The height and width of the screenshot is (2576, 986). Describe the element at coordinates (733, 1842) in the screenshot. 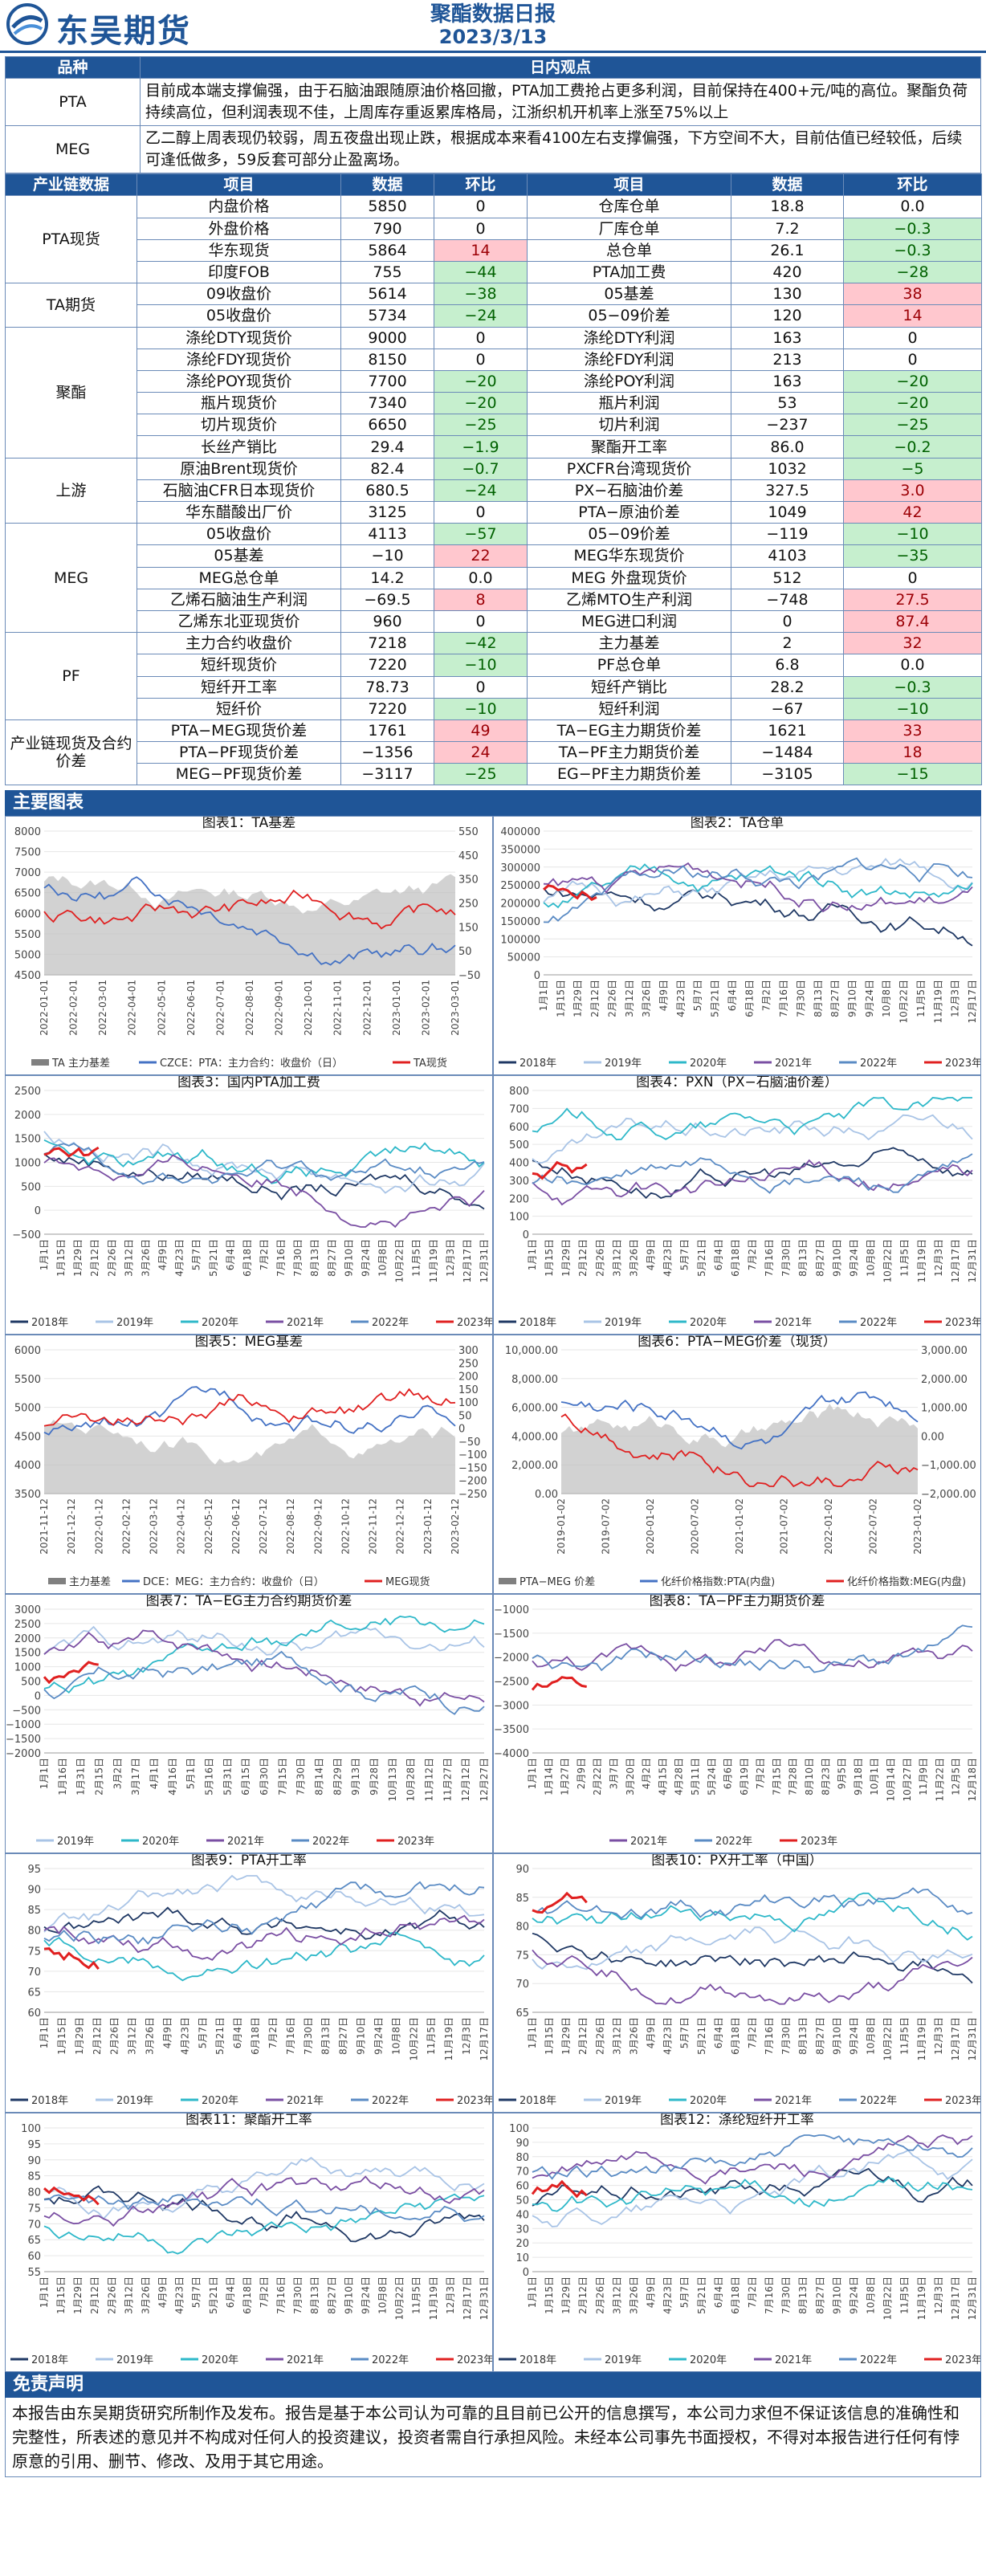

I see `legend-label: 2022年` at that location.